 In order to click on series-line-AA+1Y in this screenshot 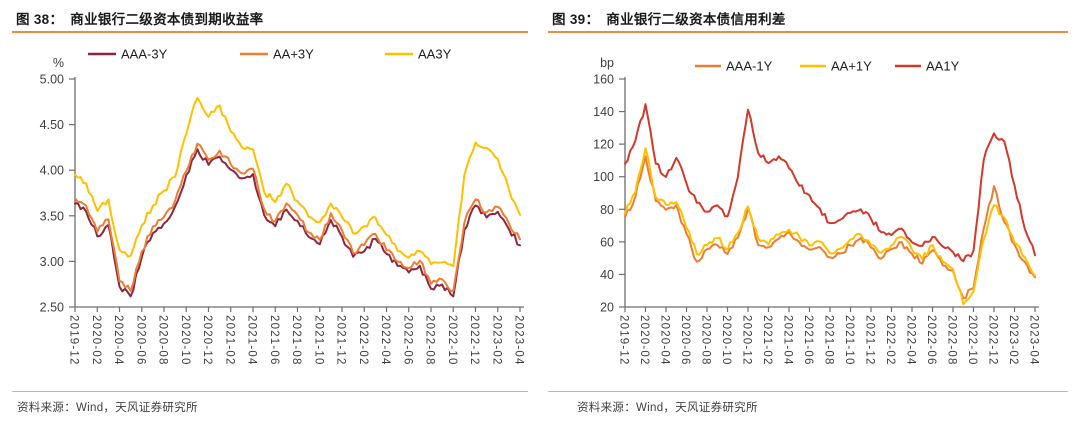, I will do `click(830, 226)`.